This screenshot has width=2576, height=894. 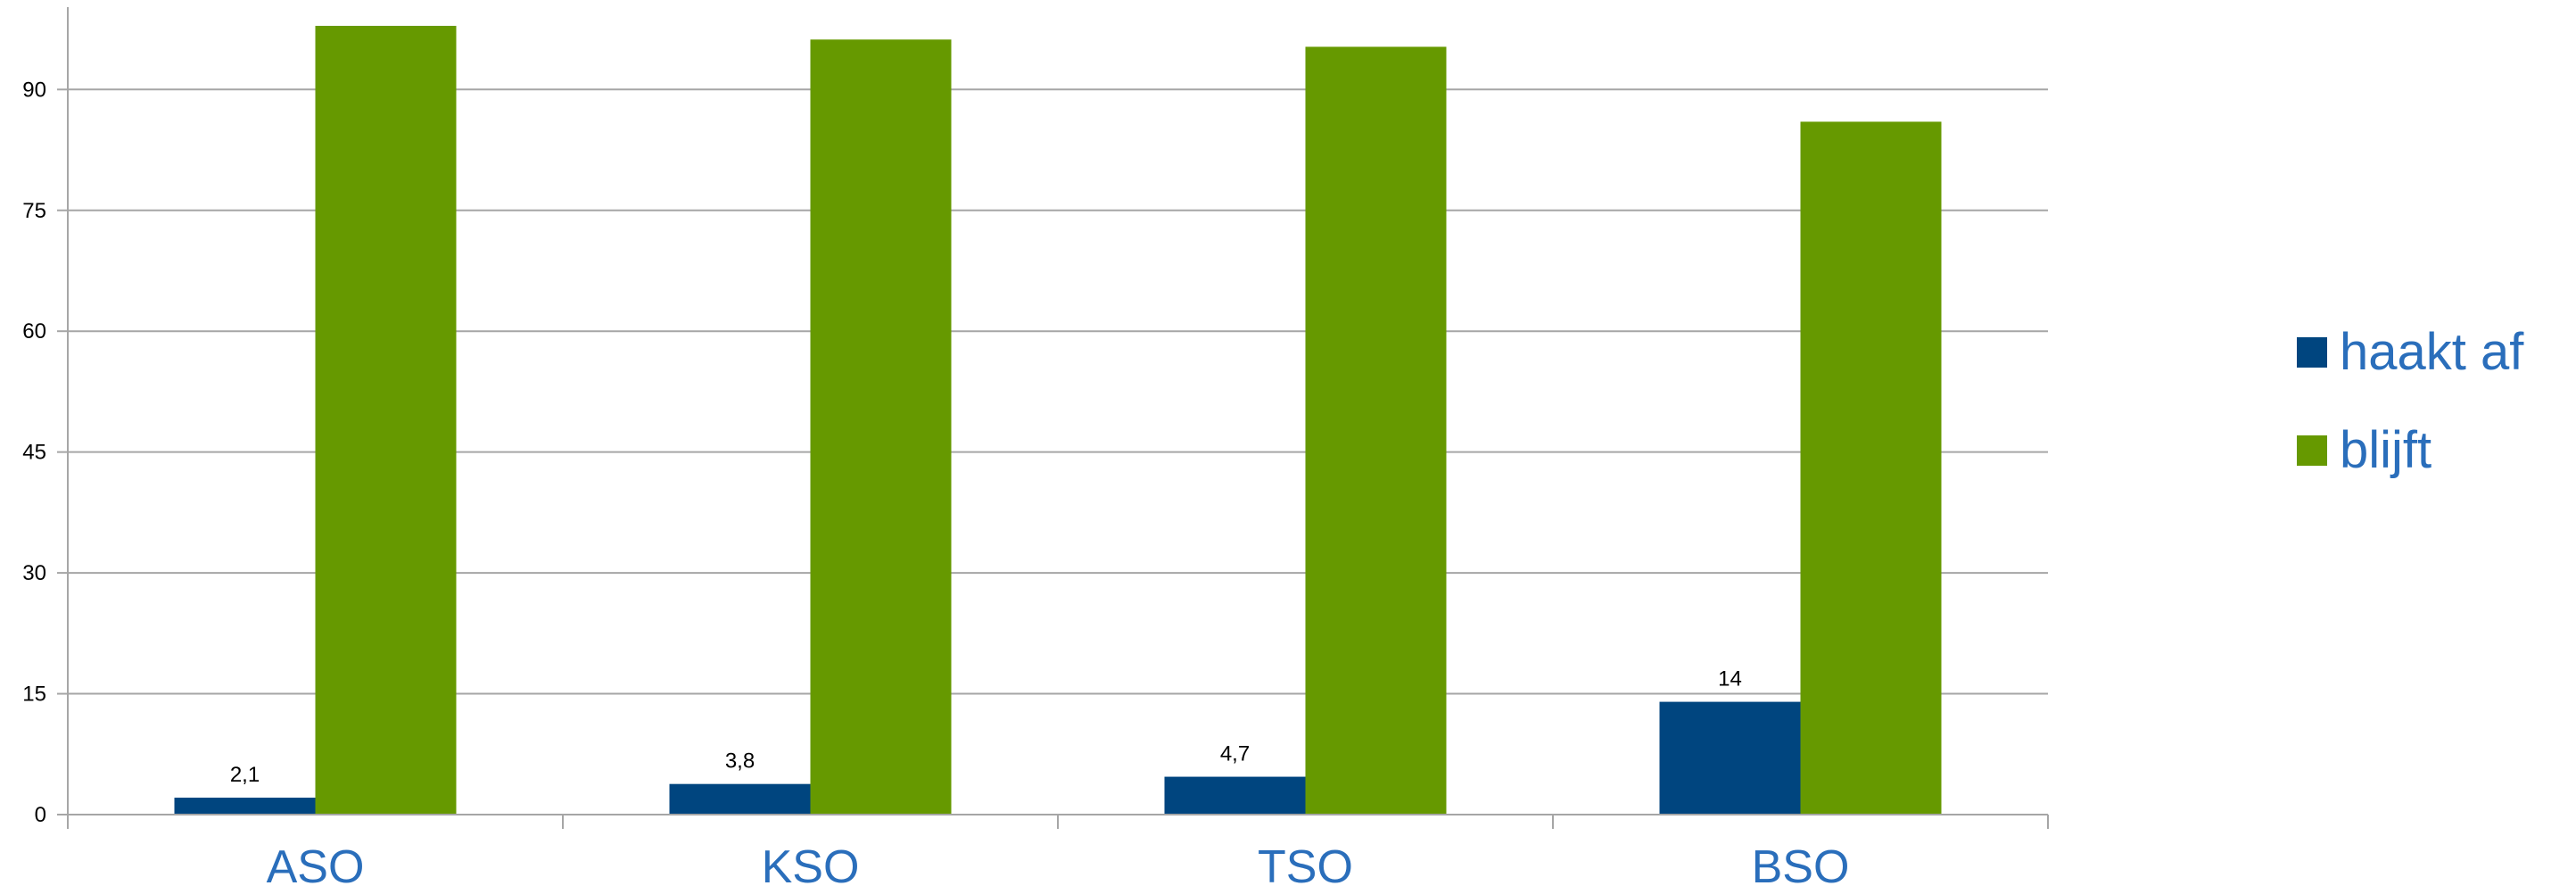 What do you see at coordinates (811, 867) in the screenshot?
I see `category-label-kso: KSO` at bounding box center [811, 867].